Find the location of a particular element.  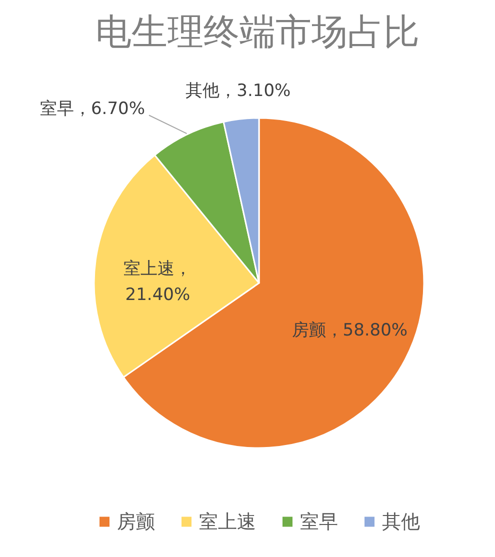

data-label: 室早，6.70% is located at coordinates (92, 109).